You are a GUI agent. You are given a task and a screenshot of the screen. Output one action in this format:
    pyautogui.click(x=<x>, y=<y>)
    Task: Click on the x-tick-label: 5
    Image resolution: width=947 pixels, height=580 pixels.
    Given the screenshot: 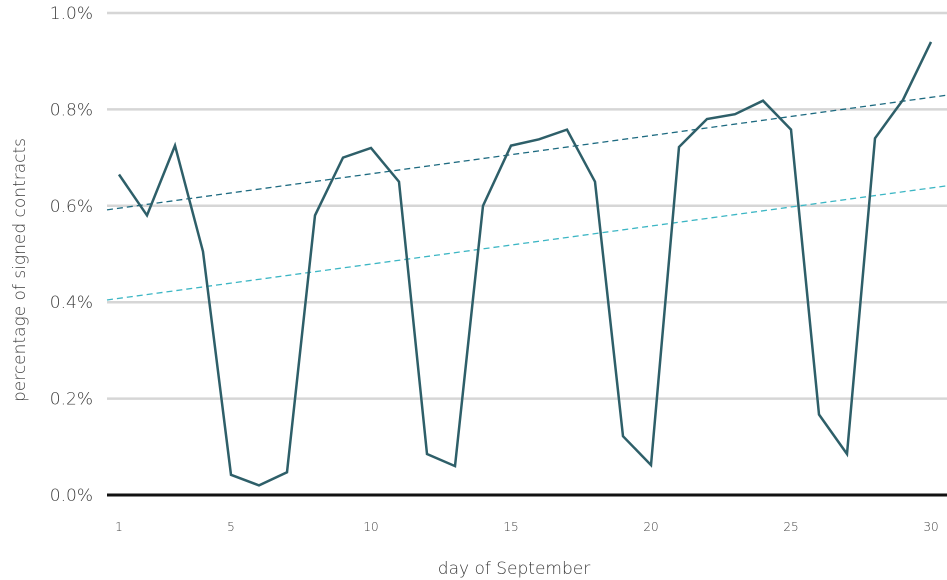 What is the action you would take?
    pyautogui.click(x=231, y=527)
    